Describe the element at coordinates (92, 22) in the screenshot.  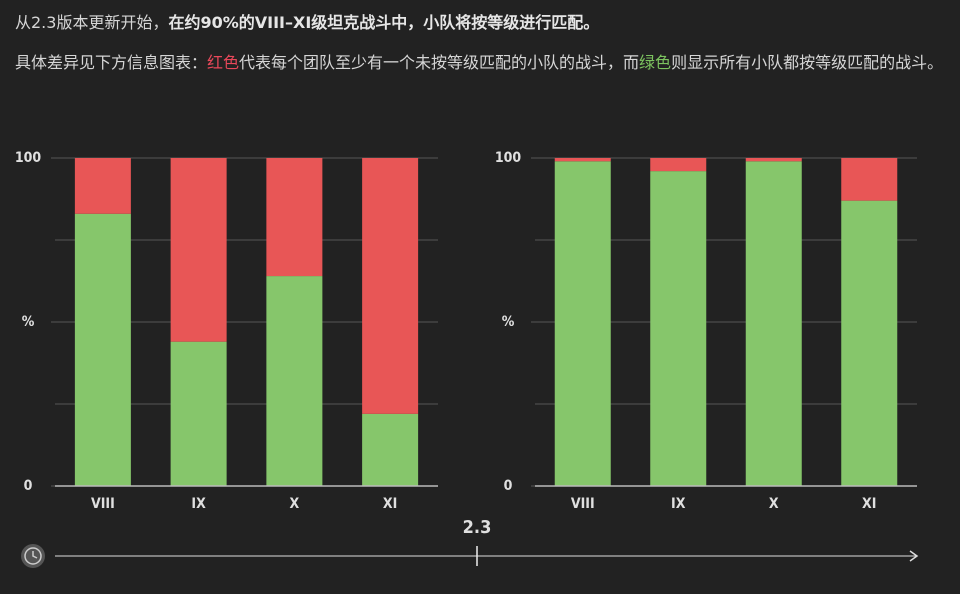
I see `text: 从2.3版本更新开始，` at that location.